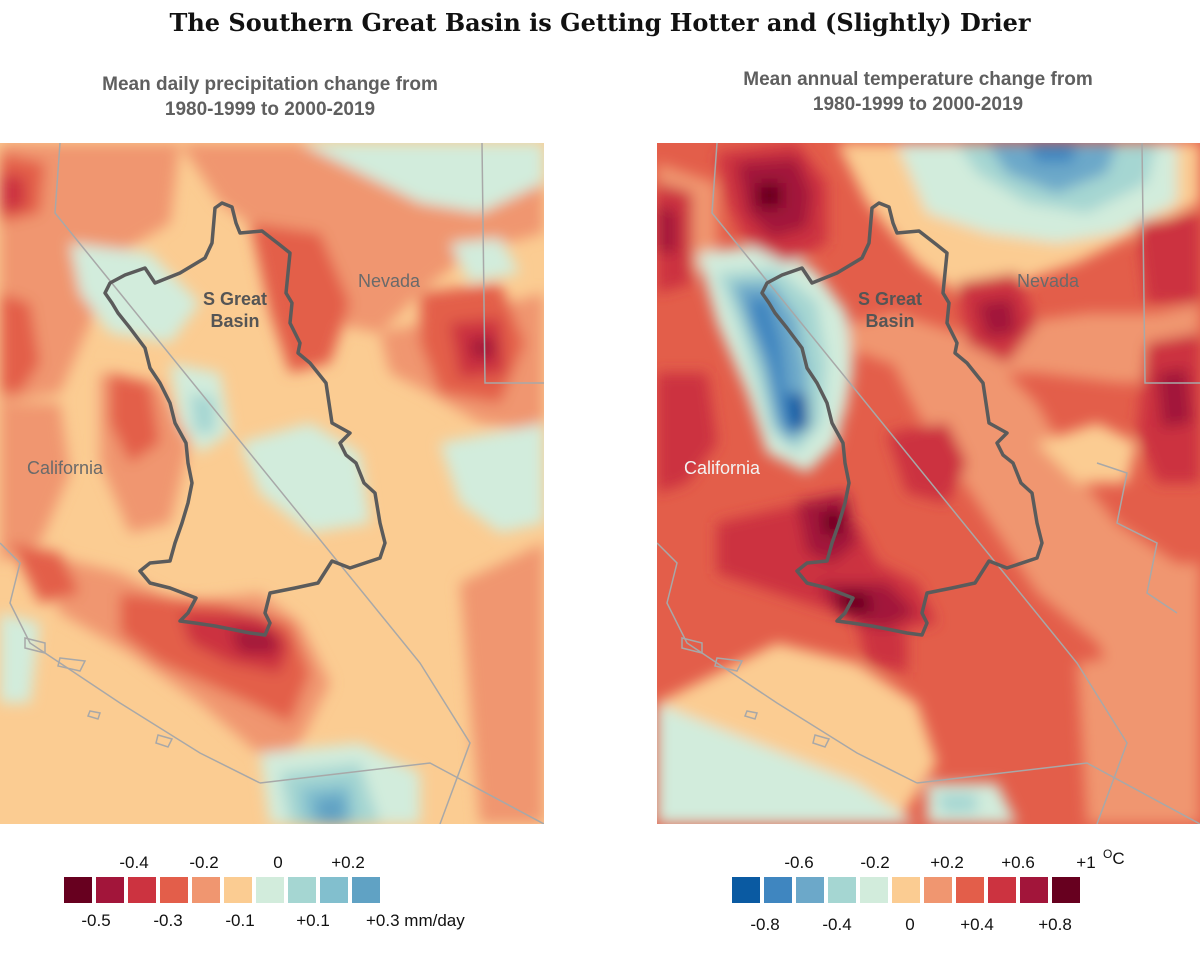 The height and width of the screenshot is (965, 1200). I want to click on temp-legend-tick: -0.4, so click(837, 924).